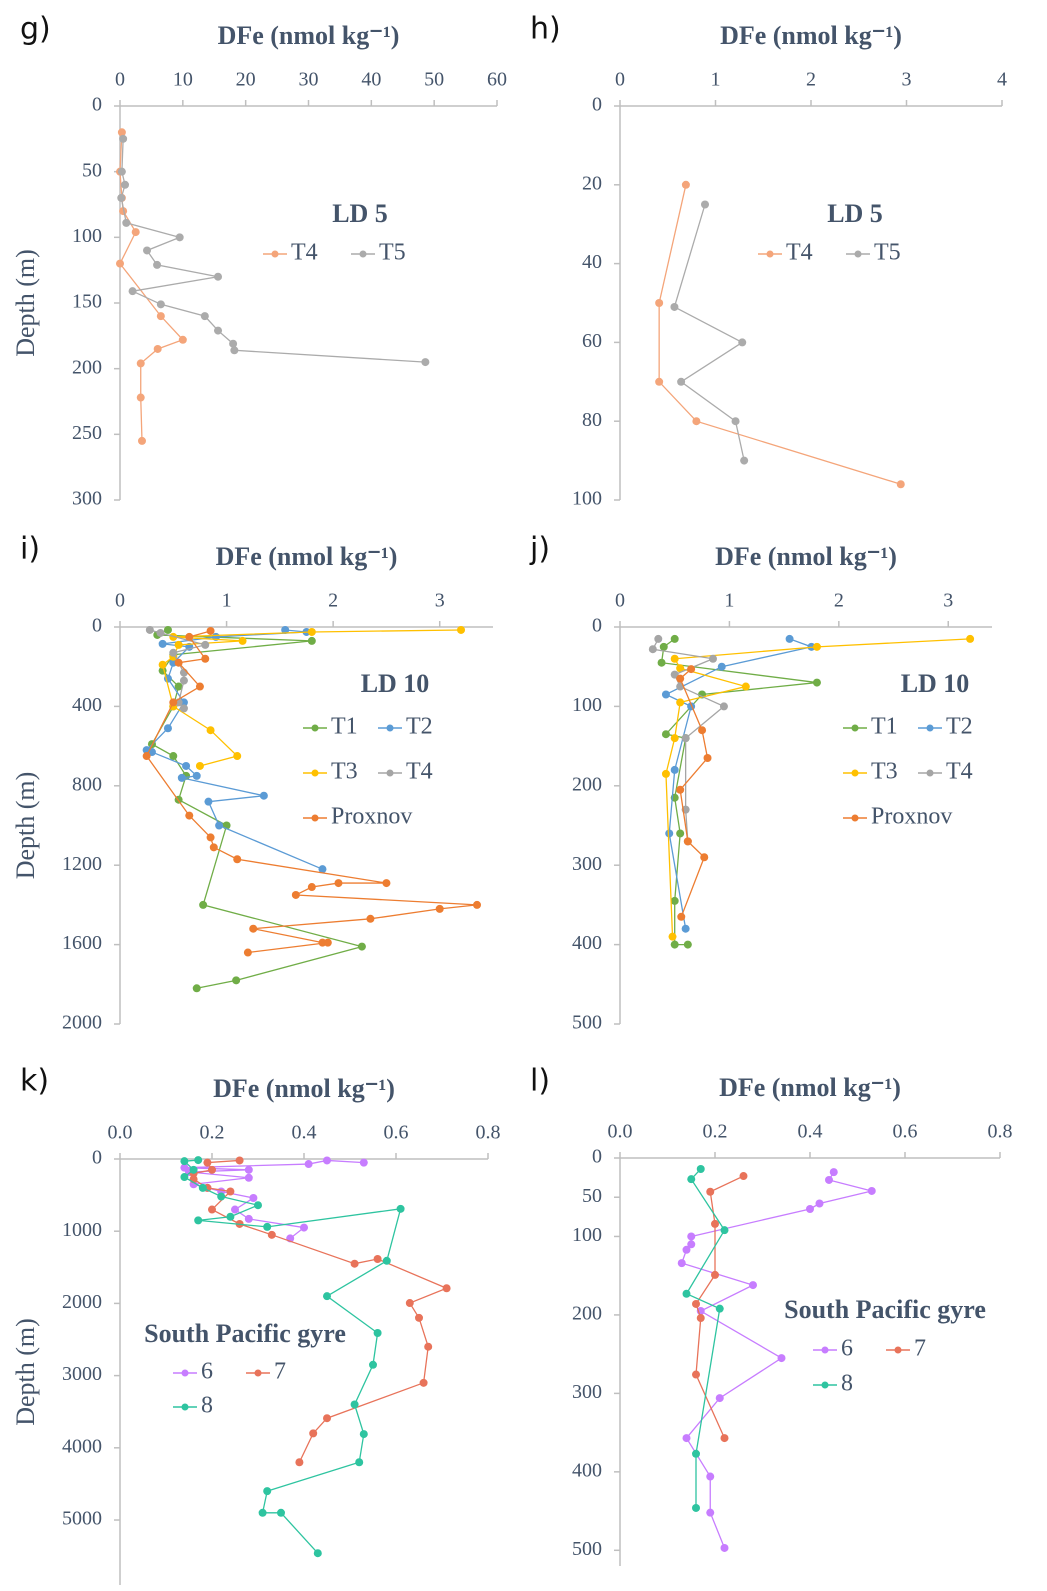 The width and height of the screenshot is (1047, 1591). What do you see at coordinates (847, 1384) in the screenshot?
I see `legend-label: 8` at bounding box center [847, 1384].